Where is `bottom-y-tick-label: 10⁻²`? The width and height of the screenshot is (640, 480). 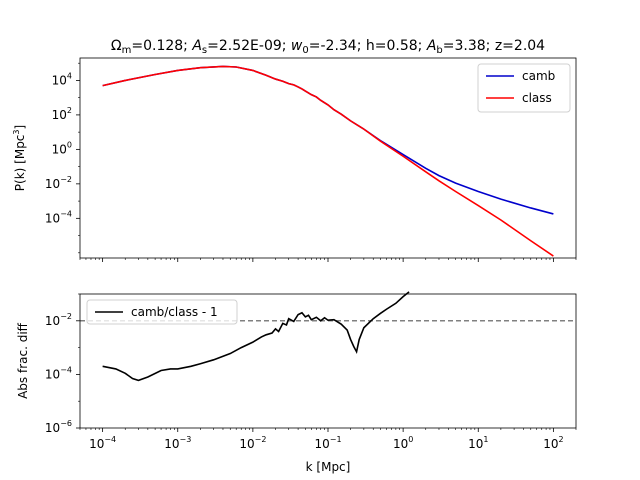
bottom-y-tick-label: 10⁻² is located at coordinates (58, 320).